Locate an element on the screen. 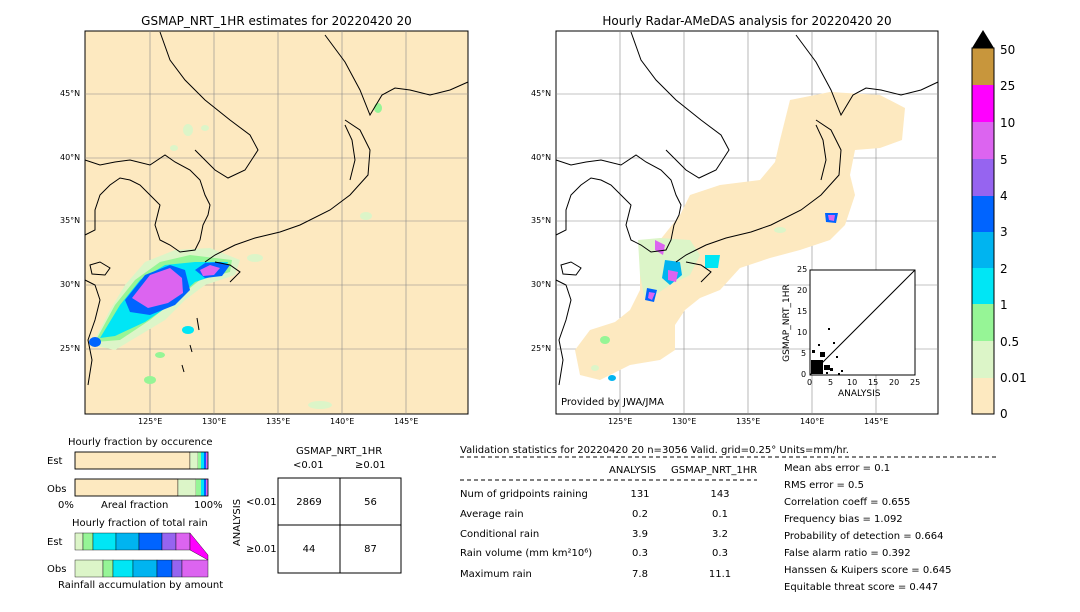  scatter-x-tick: 5 is located at coordinates (831, 382).